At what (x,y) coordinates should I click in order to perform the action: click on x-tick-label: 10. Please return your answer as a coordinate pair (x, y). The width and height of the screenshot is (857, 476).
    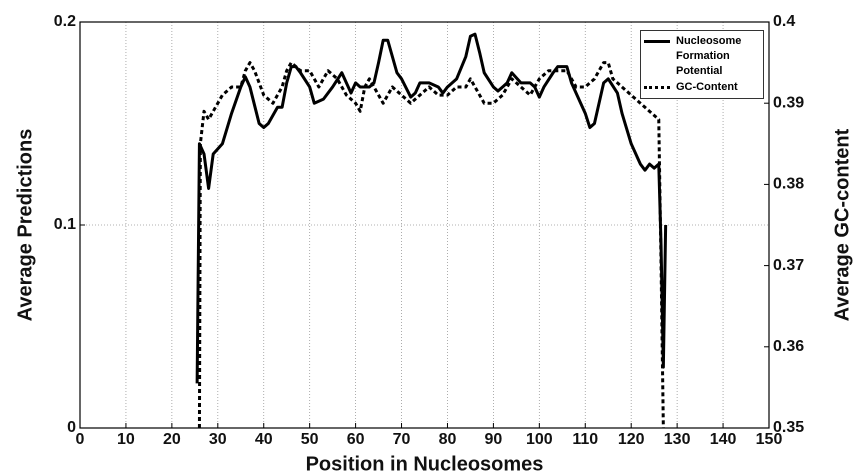
    Looking at the image, I should click on (126, 439).